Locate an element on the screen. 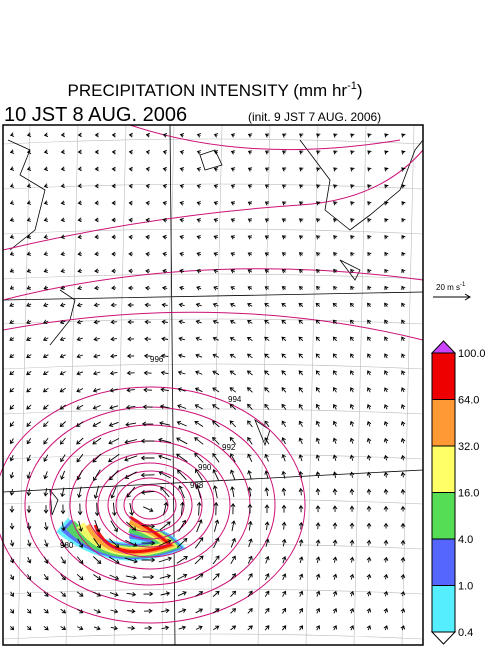 This screenshot has width=500, height=650. colorbar-bottom-triangle is located at coordinates (443, 638).